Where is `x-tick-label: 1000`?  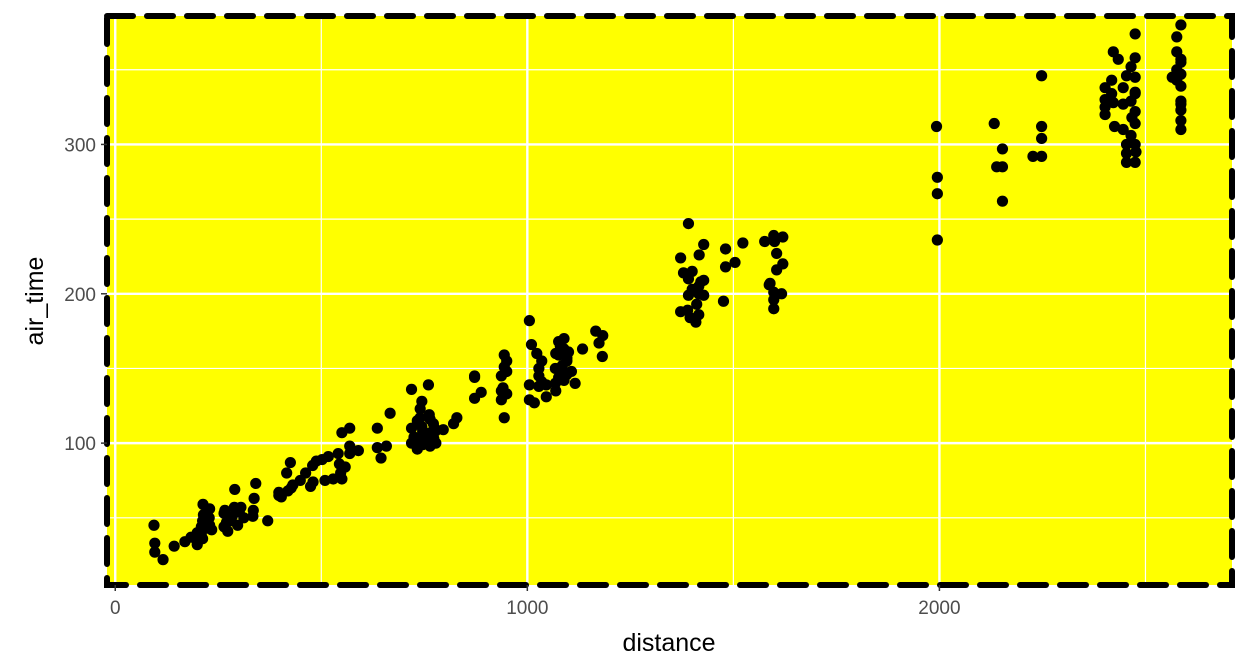 x-tick-label: 1000 is located at coordinates (527, 608).